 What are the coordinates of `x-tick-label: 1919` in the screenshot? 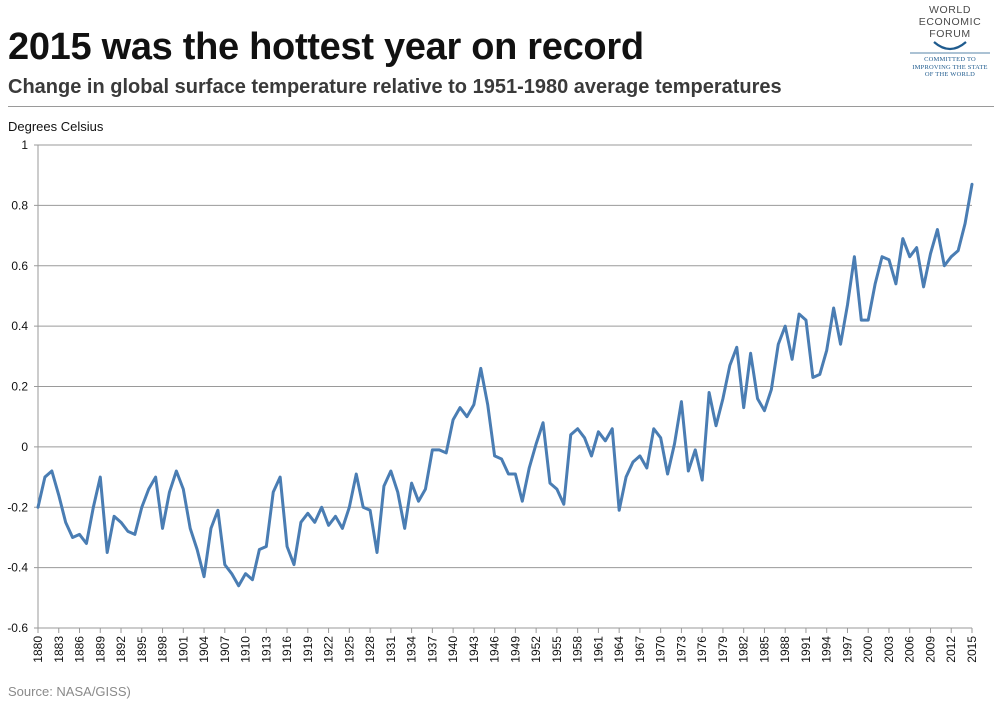 It's located at (308, 649).